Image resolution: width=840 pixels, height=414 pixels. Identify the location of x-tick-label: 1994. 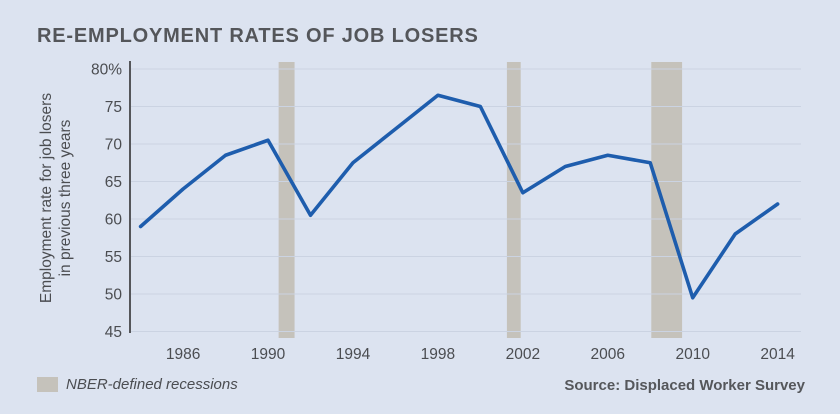
(353, 354).